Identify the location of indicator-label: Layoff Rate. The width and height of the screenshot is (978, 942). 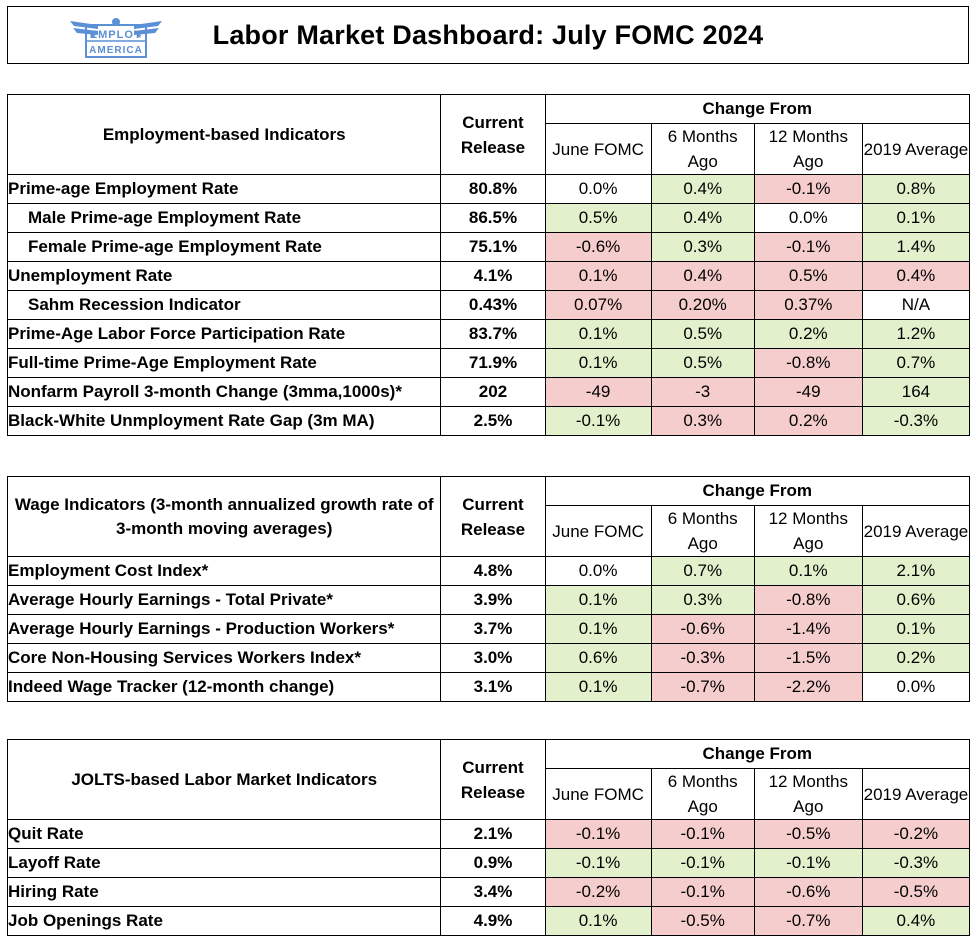
(224, 863).